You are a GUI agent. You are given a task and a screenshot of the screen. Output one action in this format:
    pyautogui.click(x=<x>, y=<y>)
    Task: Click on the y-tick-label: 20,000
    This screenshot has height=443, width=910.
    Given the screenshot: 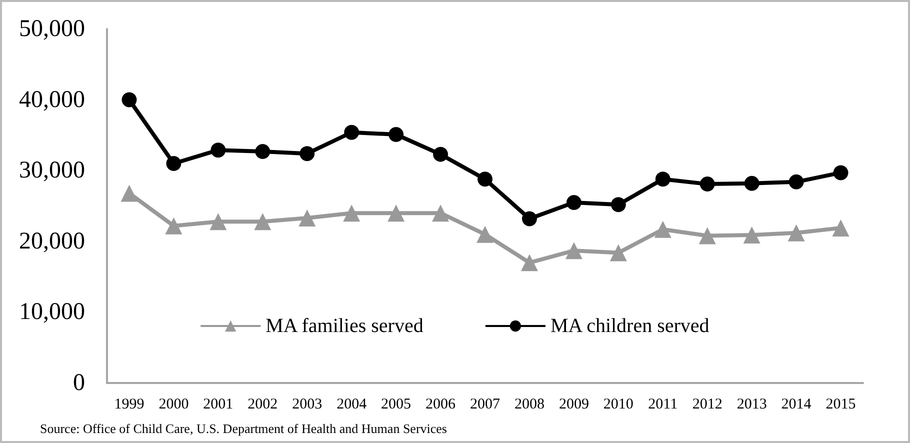 What is the action you would take?
    pyautogui.click(x=52, y=241)
    